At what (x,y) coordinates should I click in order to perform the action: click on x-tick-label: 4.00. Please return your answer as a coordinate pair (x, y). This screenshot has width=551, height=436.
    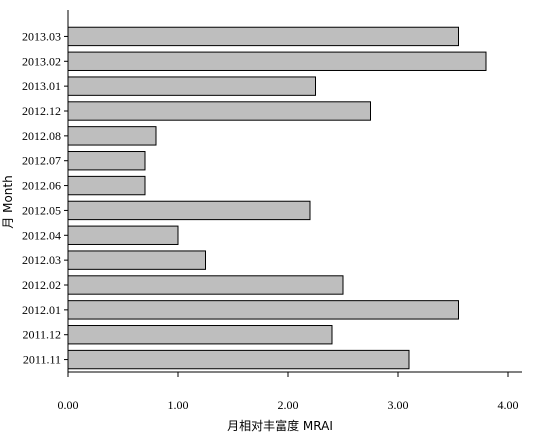
    Looking at the image, I should click on (508, 405).